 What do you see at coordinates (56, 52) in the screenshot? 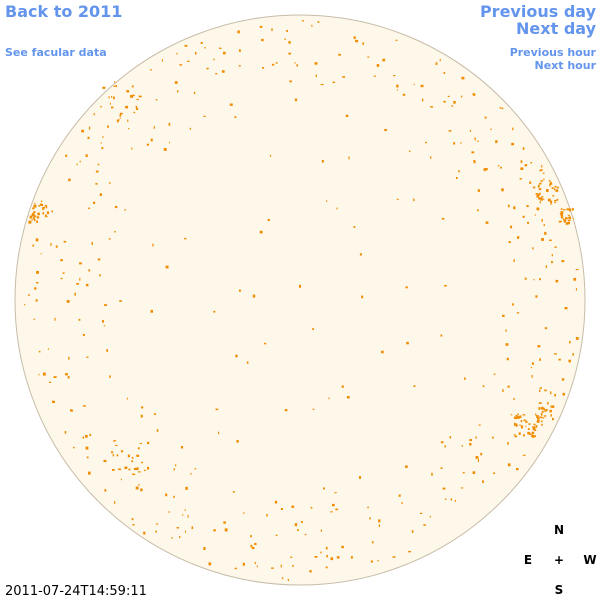
I see `facular-link: See facular data` at bounding box center [56, 52].